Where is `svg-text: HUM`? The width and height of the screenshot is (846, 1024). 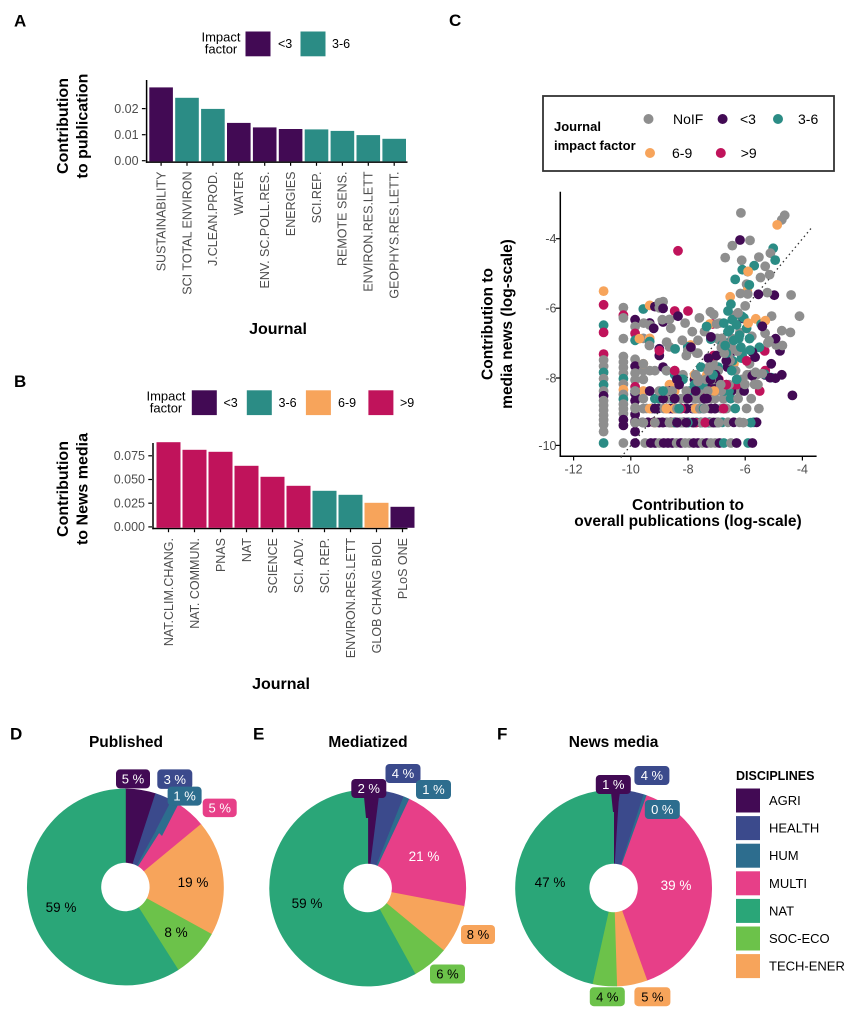
svg-text: HUM is located at coordinates (784, 855).